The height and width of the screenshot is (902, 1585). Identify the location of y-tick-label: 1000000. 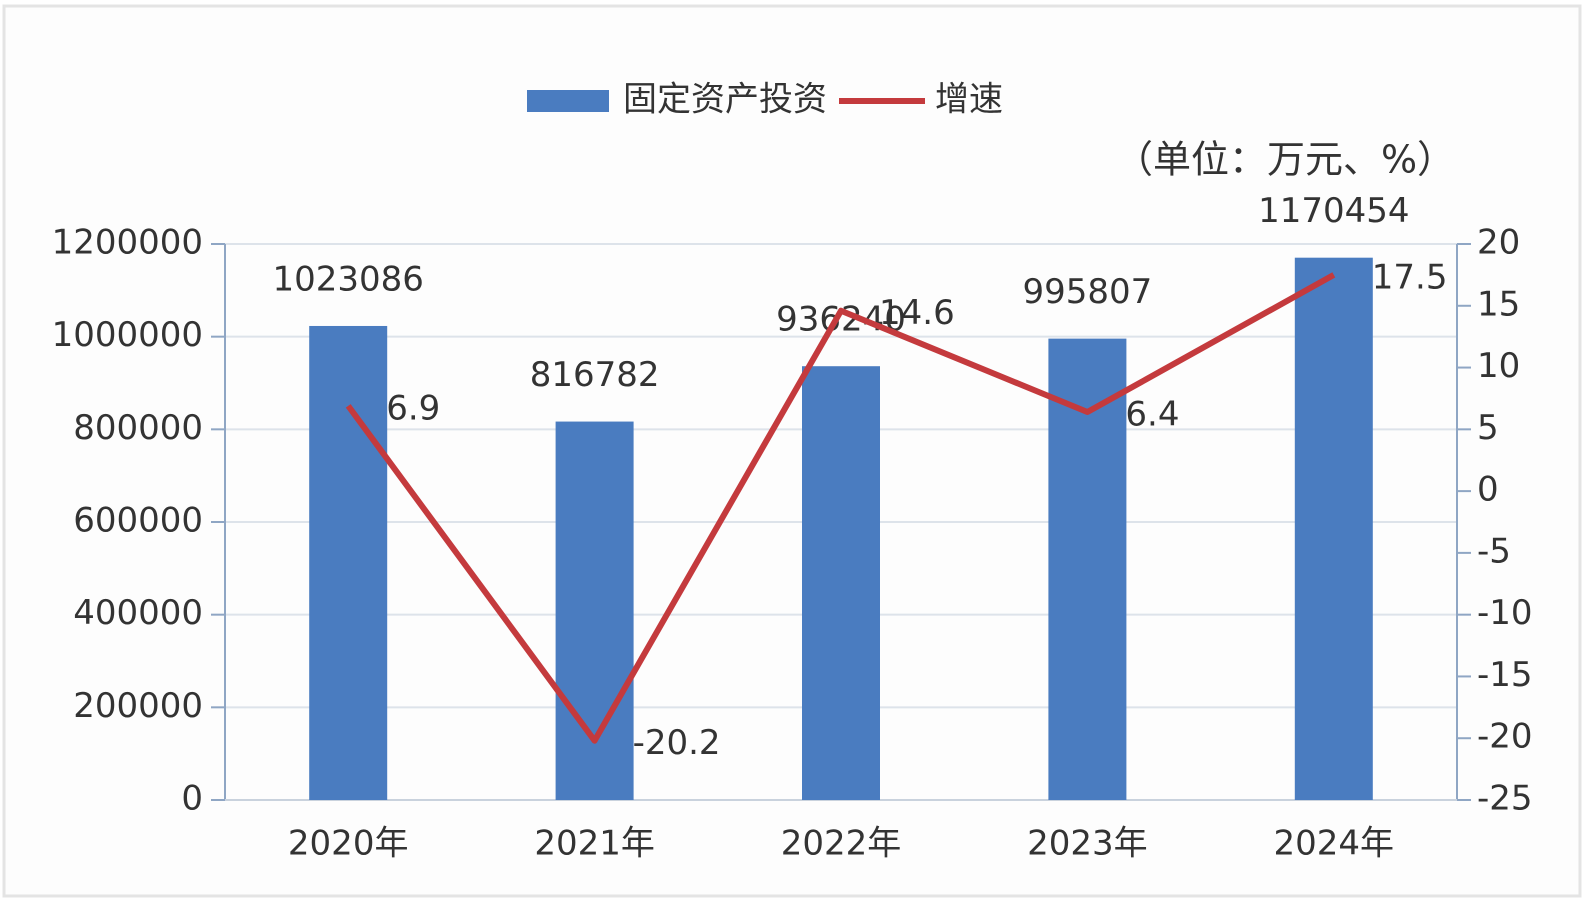
(127, 335).